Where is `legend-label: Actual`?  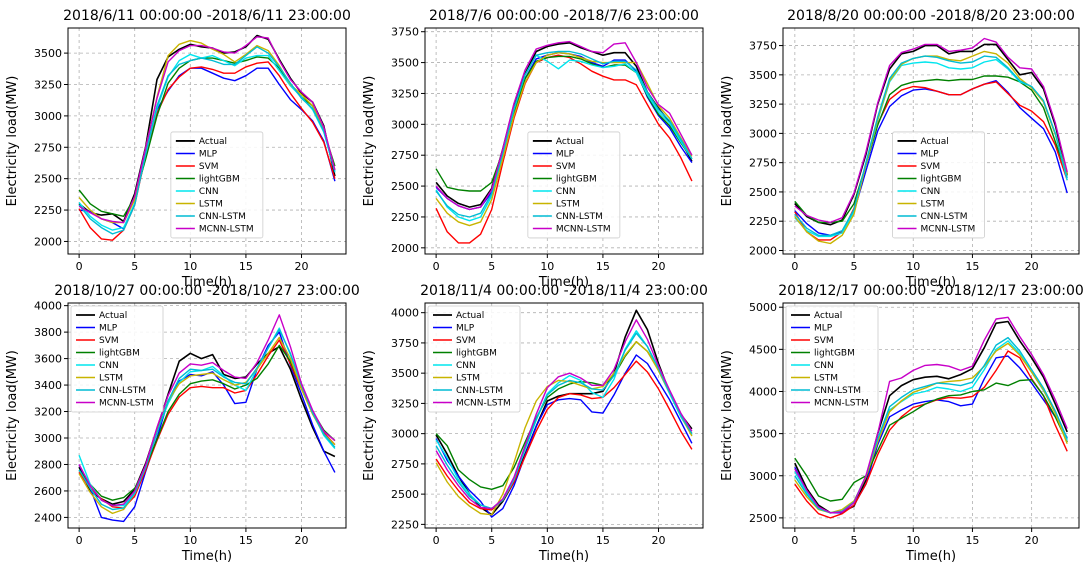
legend-label: Actual is located at coordinates (213, 142).